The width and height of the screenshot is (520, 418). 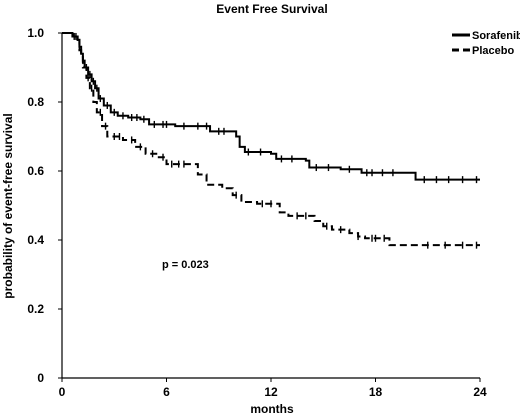 I want to click on y-axis-ticks: 0 0.2 0.4 0.6 0.8 1.0, so click(x=44, y=205).